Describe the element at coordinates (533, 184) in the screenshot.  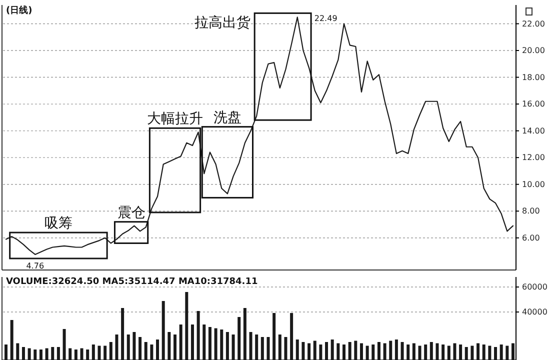
I see `y-tick-label: 10.00` at that location.